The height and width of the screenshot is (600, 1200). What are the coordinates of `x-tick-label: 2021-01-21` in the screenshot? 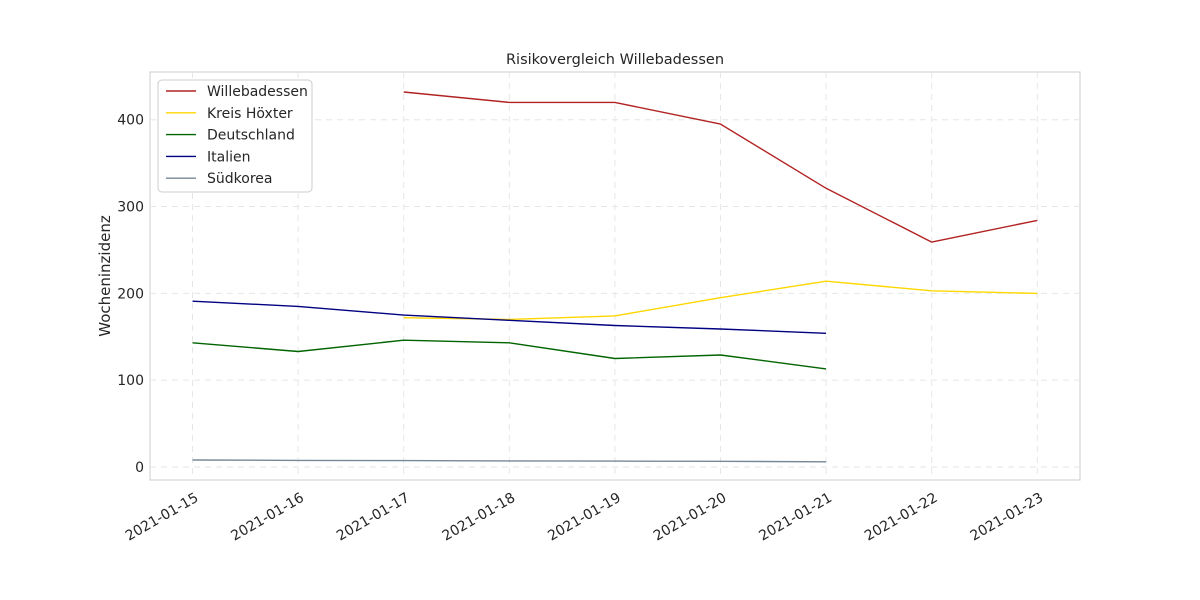 It's located at (795, 517).